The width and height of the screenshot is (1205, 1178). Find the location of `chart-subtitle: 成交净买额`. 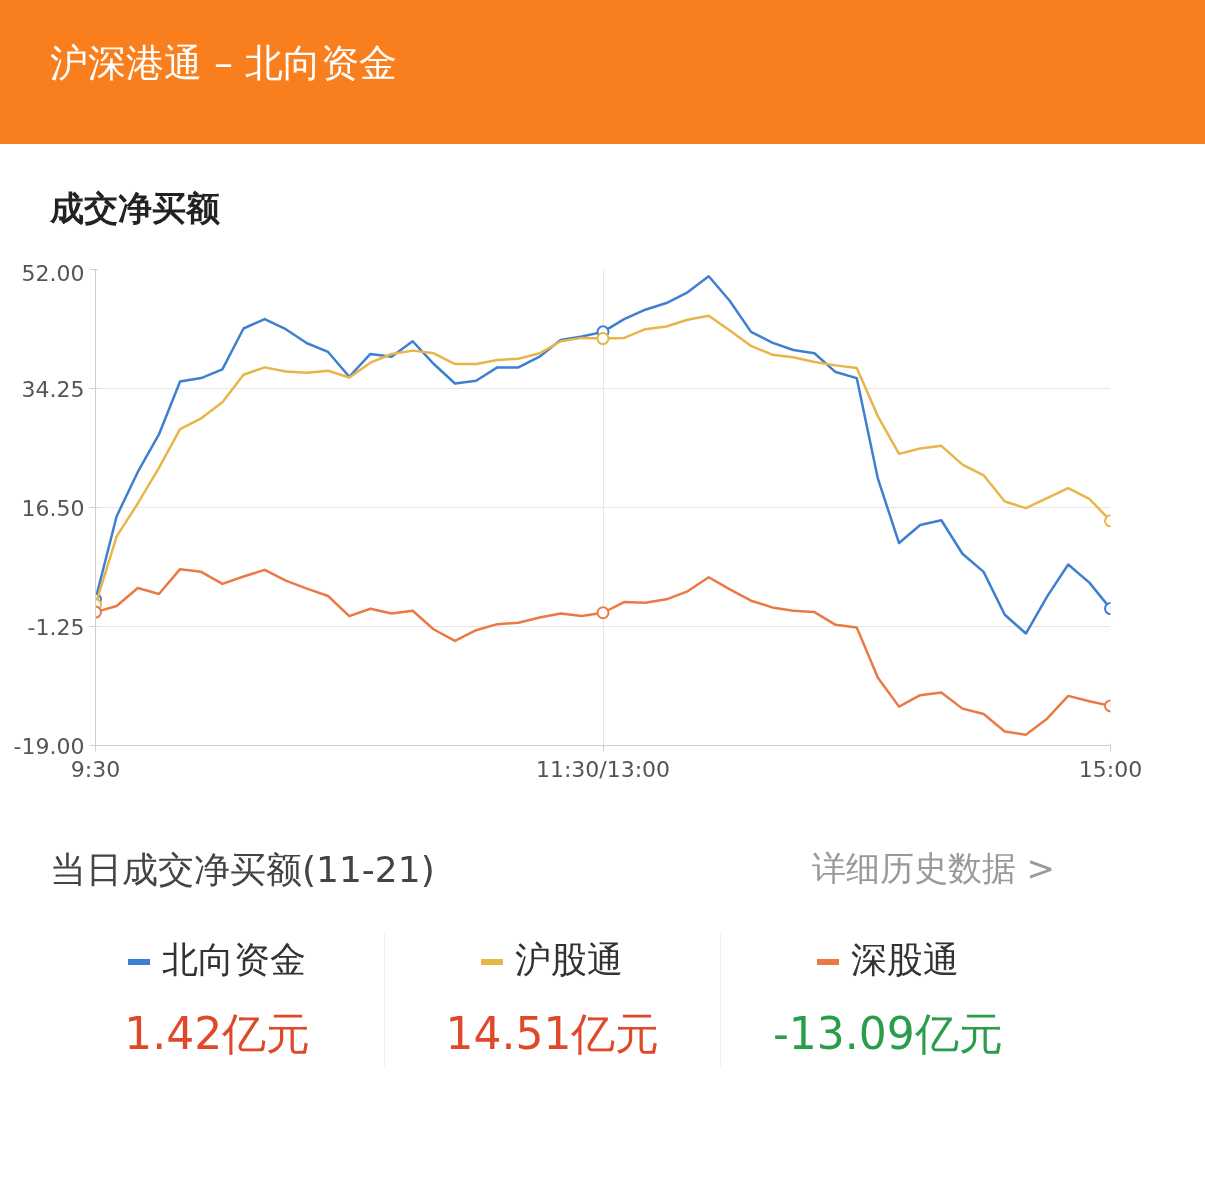

chart-subtitle: 成交净买额 is located at coordinates (135, 208).